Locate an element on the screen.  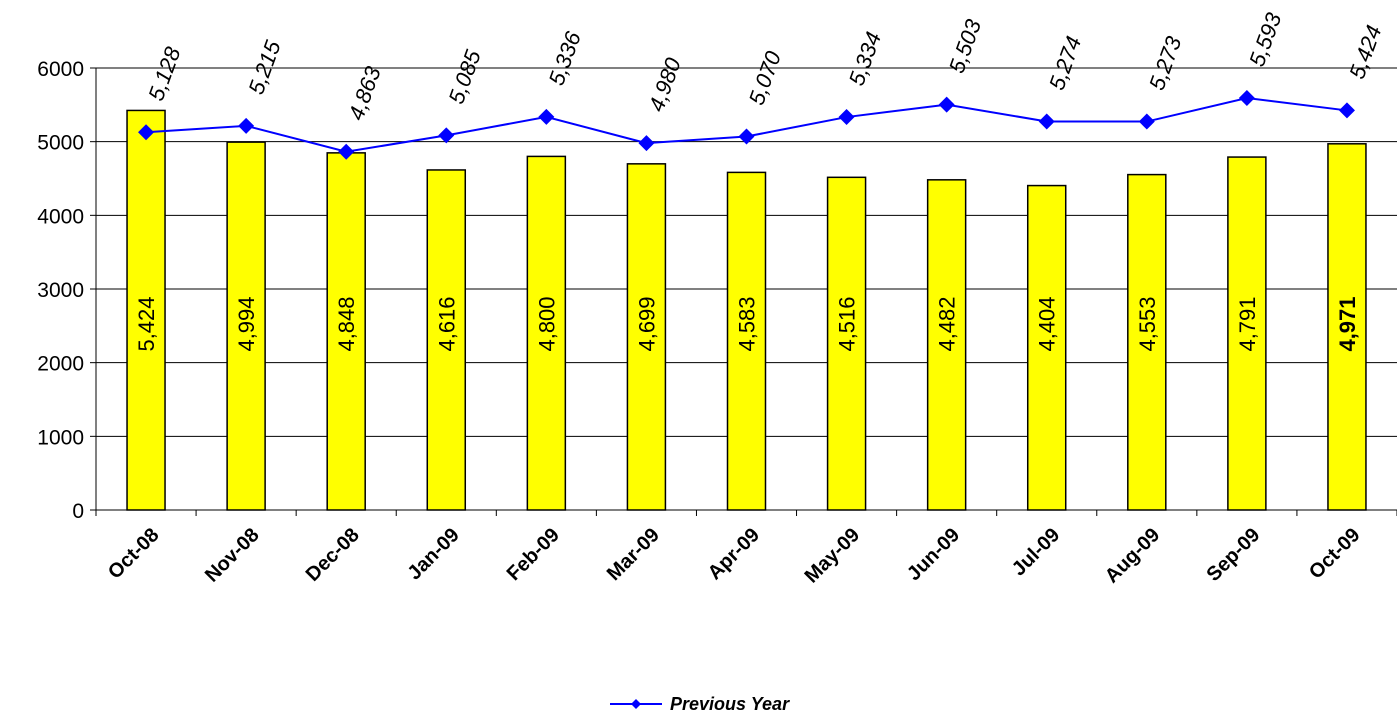
x-tick-label: Mar-09 is located at coordinates (633, 554).